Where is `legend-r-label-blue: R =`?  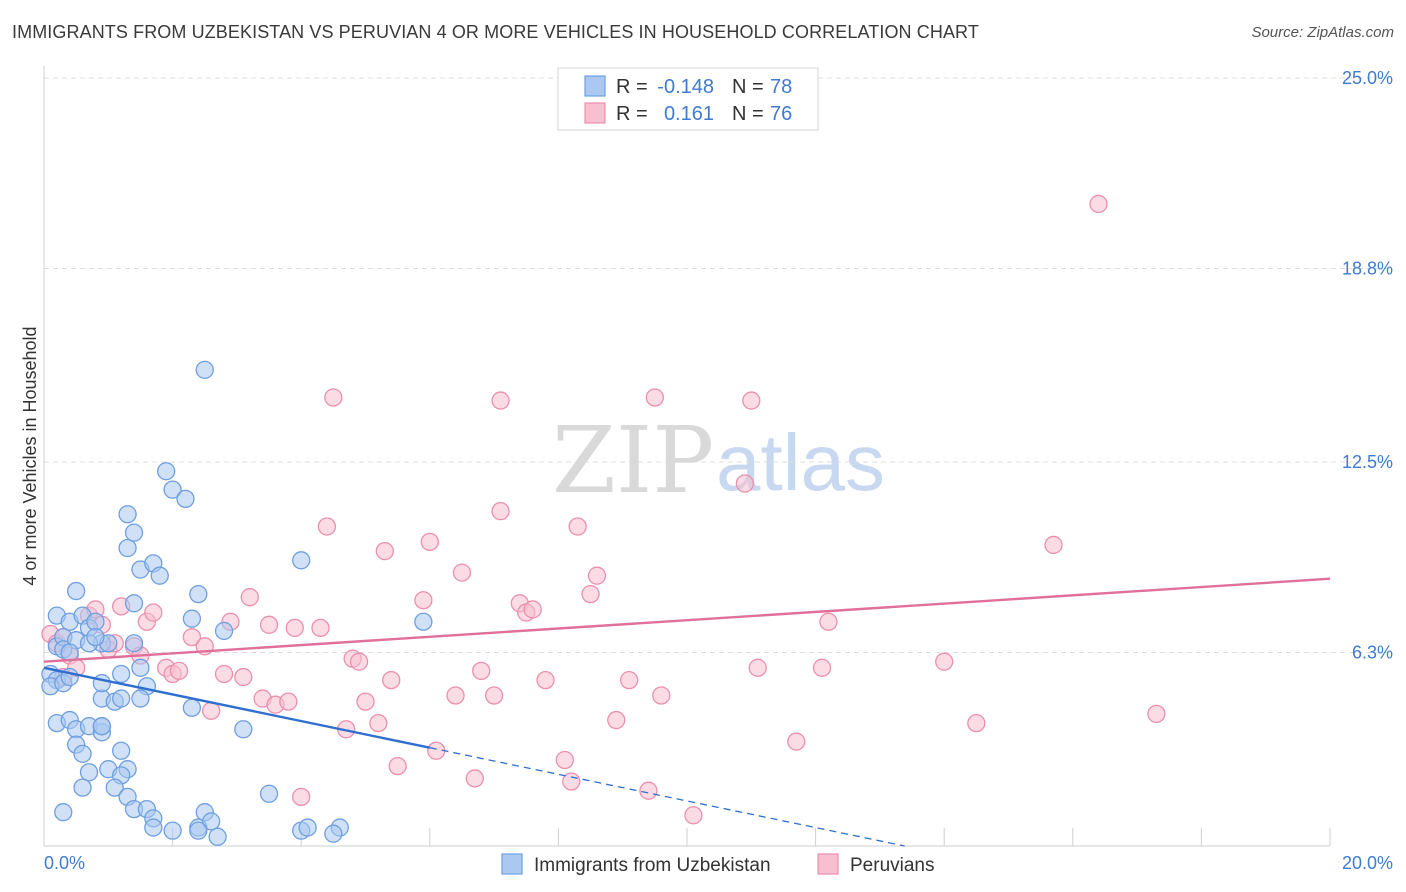 legend-r-label-blue: R = is located at coordinates (632, 87).